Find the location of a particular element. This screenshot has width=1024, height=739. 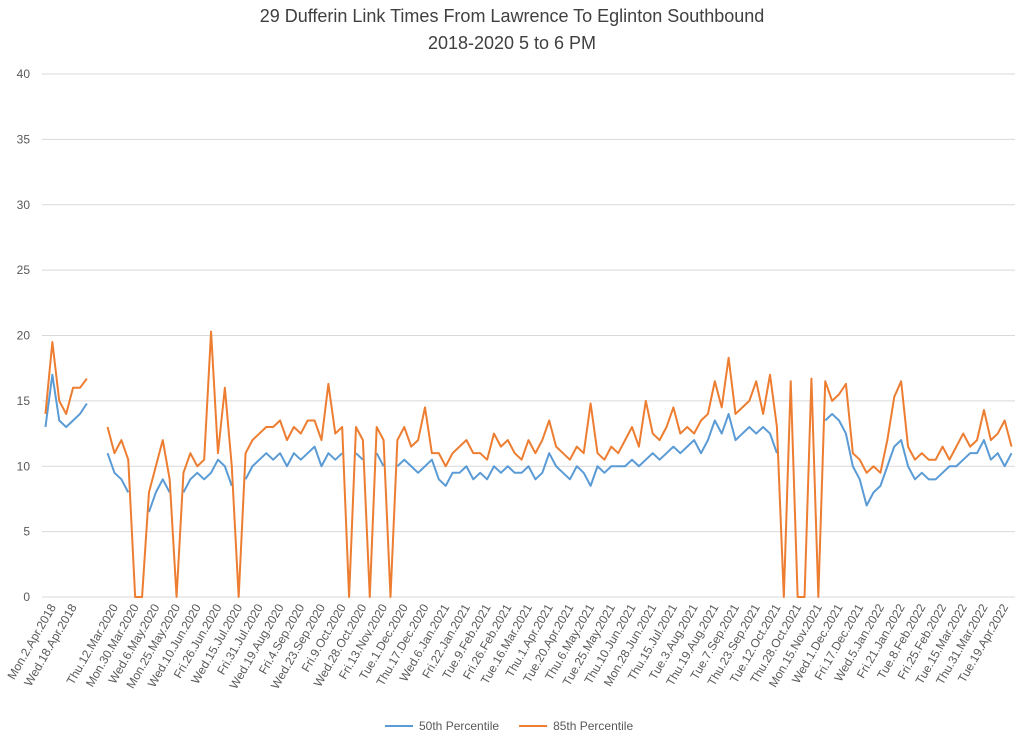

y-tick-label: 25 is located at coordinates (24, 270).